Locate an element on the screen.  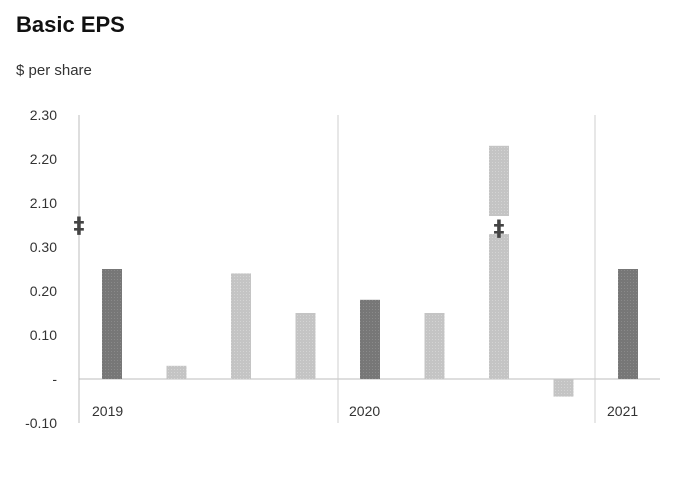
y-tick-label: 2.20 is located at coordinates (43, 159).